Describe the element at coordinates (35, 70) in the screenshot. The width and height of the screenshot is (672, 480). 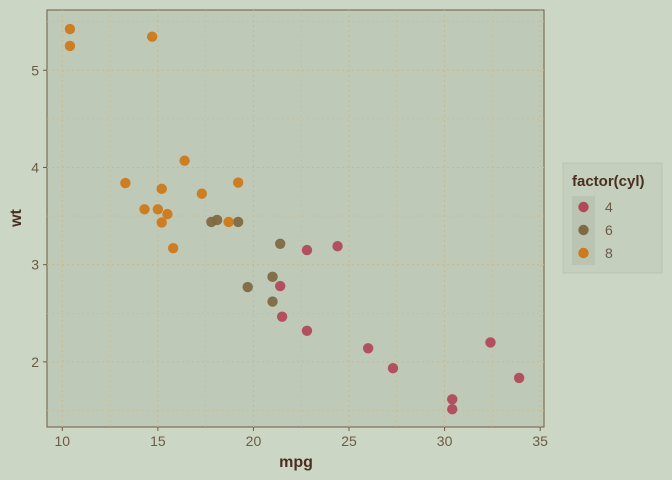
I see `y-tick-label: 5` at that location.